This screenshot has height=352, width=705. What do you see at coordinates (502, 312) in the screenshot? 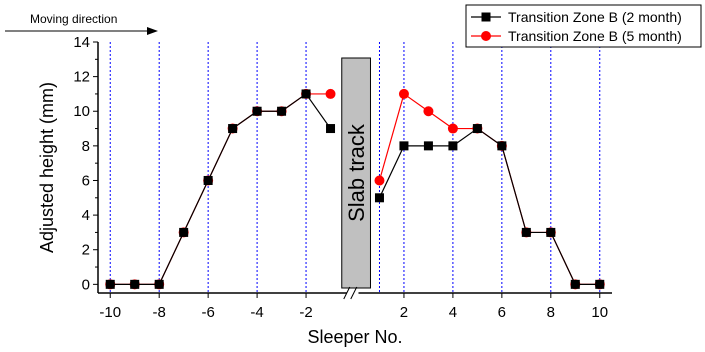
I see `x-tick-label: 6` at bounding box center [502, 312].